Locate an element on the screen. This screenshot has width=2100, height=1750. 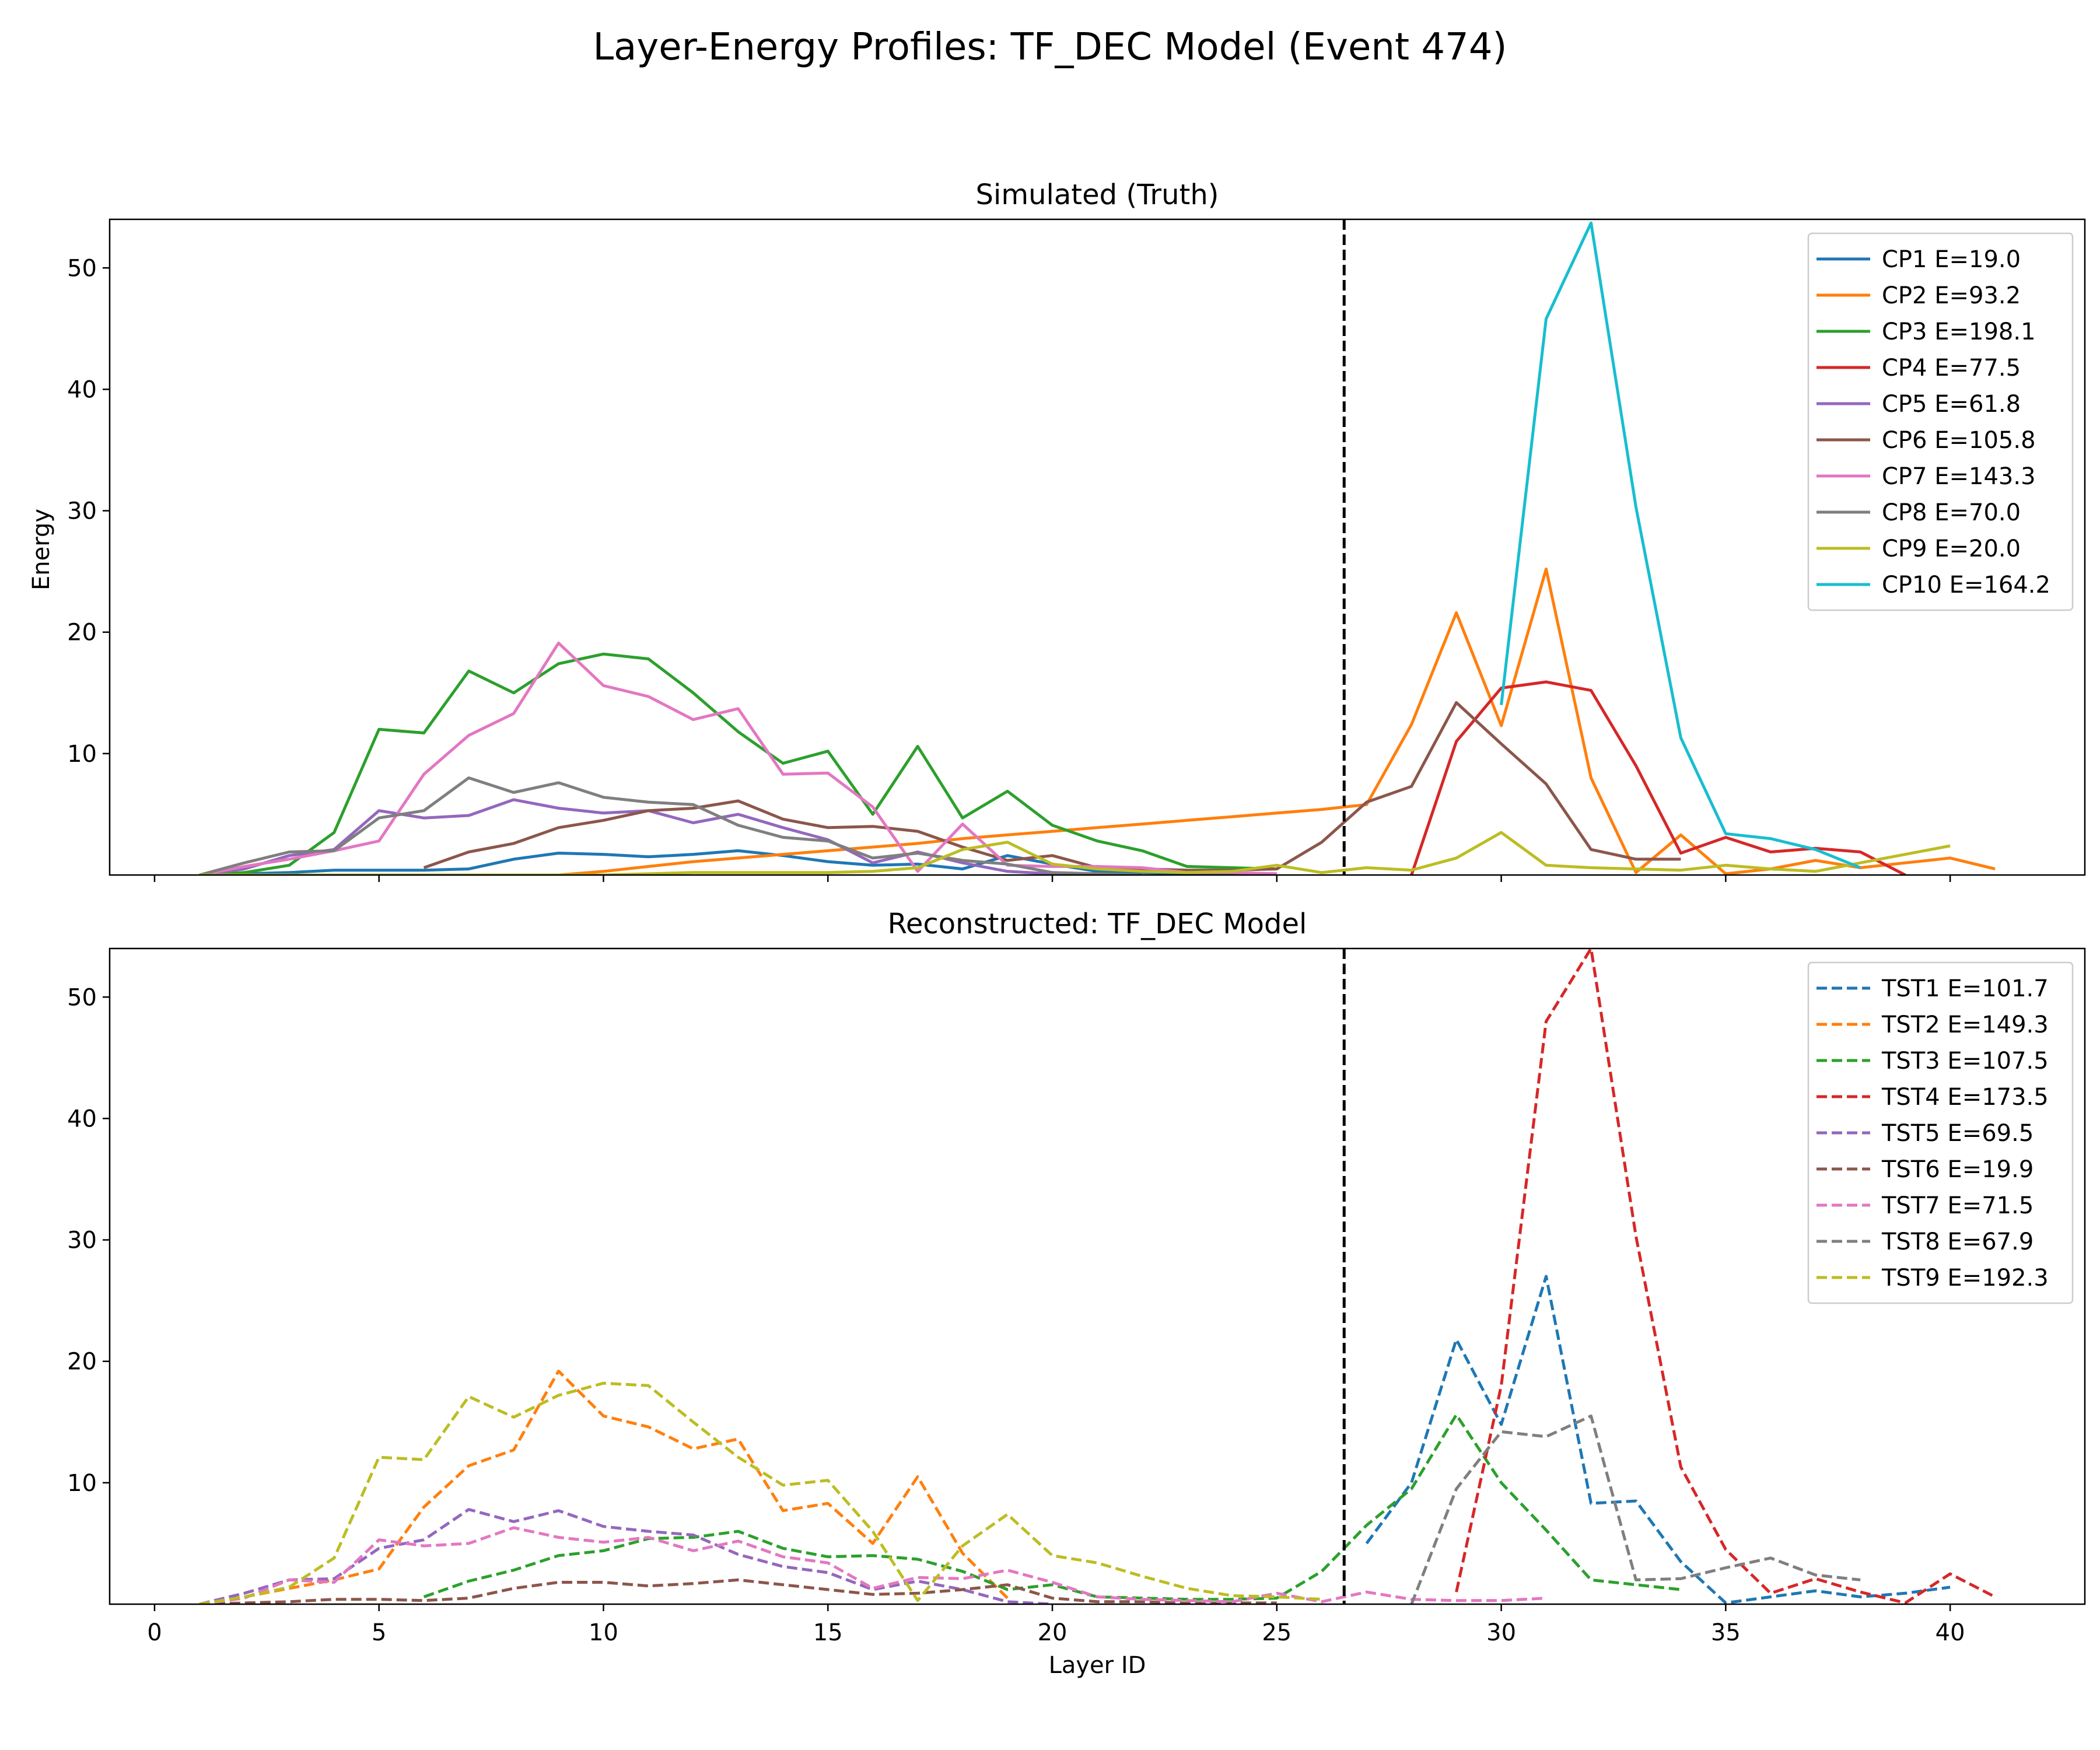
x-tick-label: 25 is located at coordinates (1277, 1632).